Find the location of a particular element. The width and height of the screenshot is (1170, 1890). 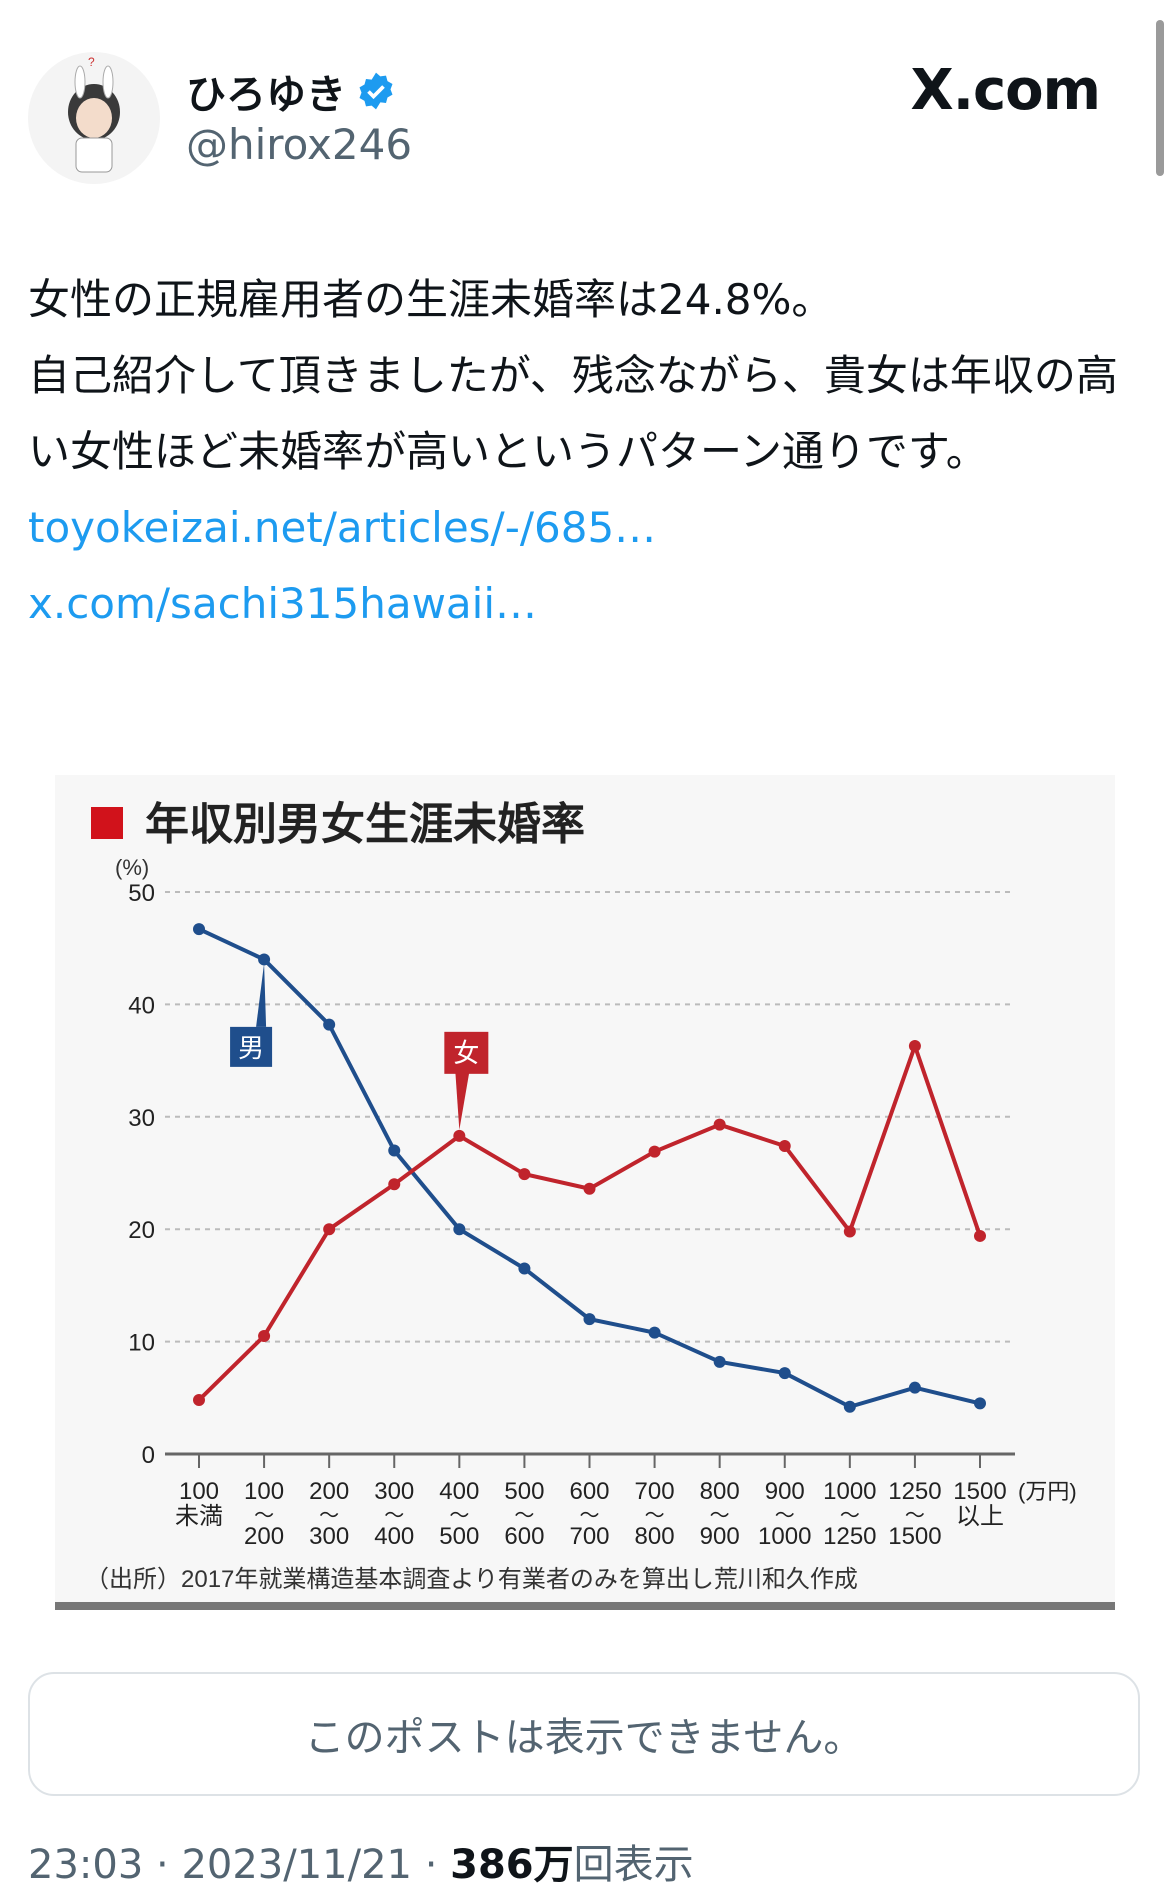

user-name-text: ひろゆき is located at coordinates (266, 95).